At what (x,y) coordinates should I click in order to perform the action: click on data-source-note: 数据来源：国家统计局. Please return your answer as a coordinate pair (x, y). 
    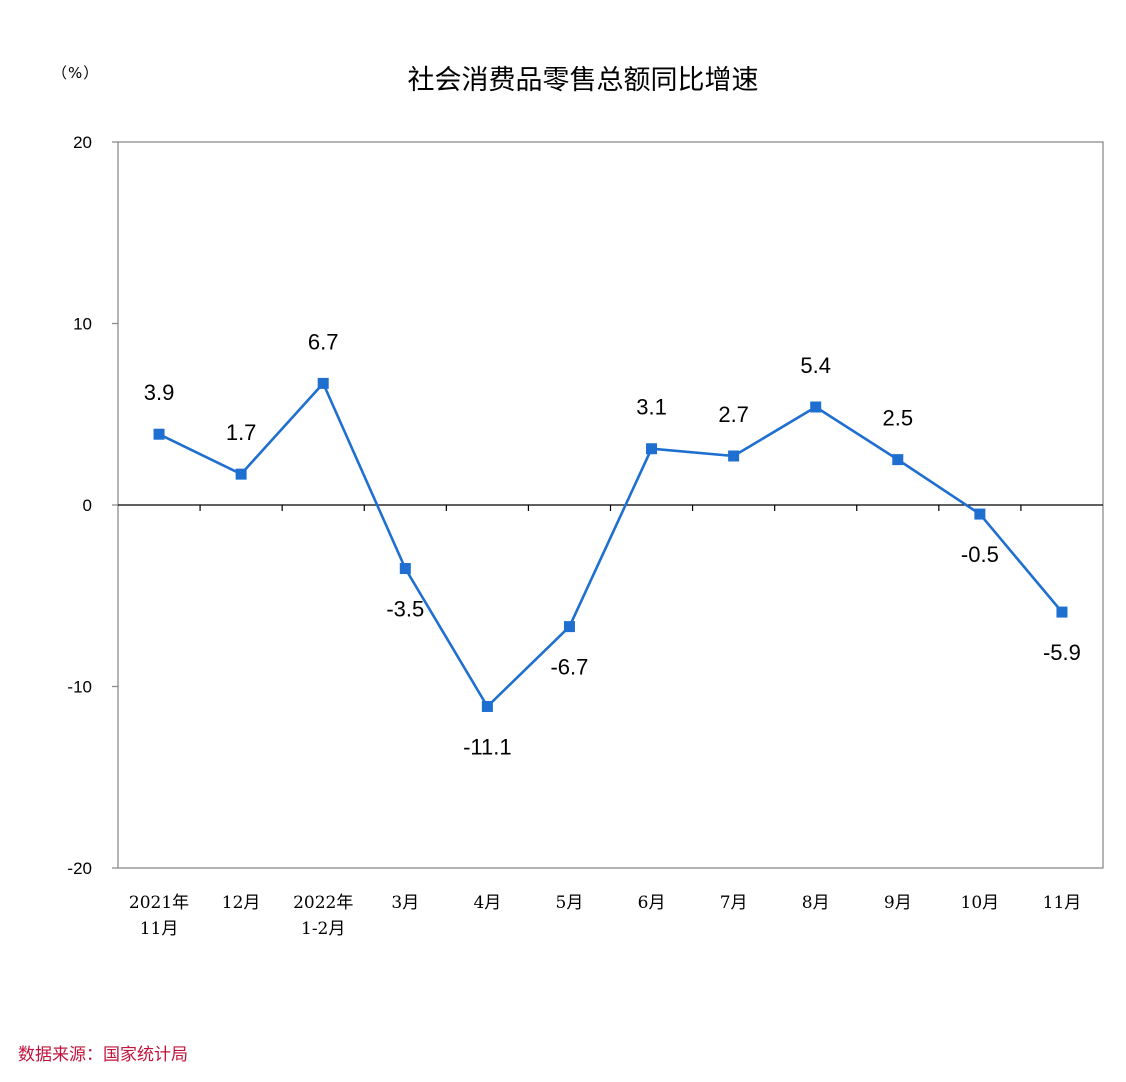
    Looking at the image, I should click on (103, 1055).